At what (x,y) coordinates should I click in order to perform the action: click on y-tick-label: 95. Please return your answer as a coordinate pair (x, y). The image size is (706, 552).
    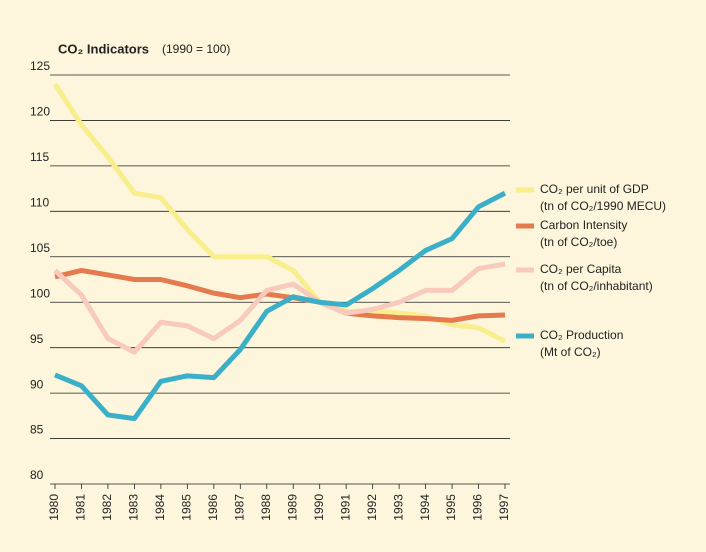
    Looking at the image, I should click on (37, 339).